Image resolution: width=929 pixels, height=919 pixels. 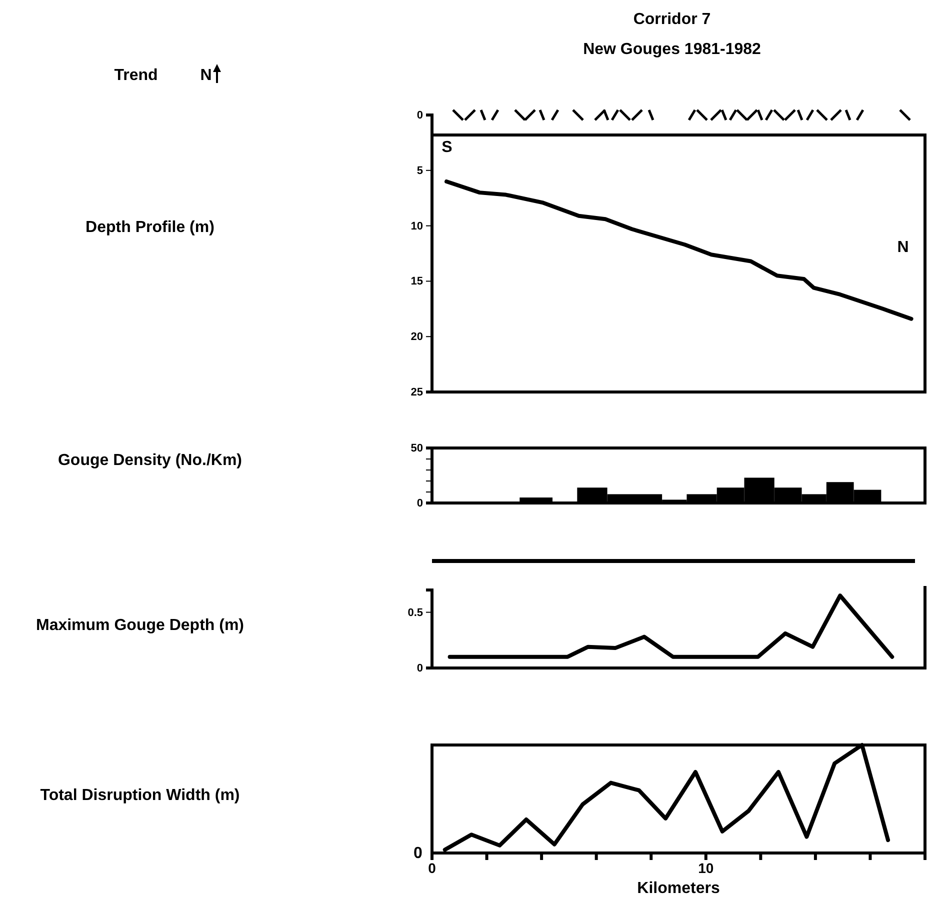 What do you see at coordinates (447, 147) in the screenshot?
I see `annotation: S` at bounding box center [447, 147].